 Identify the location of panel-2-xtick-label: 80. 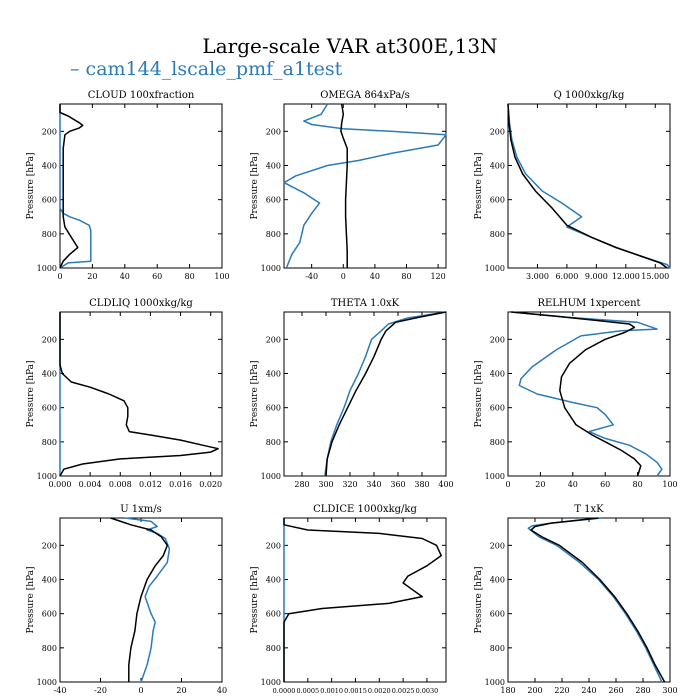
(406, 276).